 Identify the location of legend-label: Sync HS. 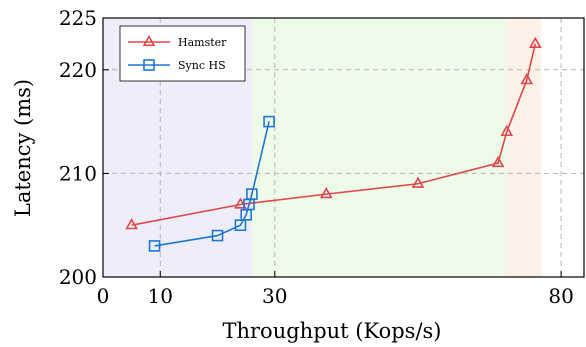
(202, 65).